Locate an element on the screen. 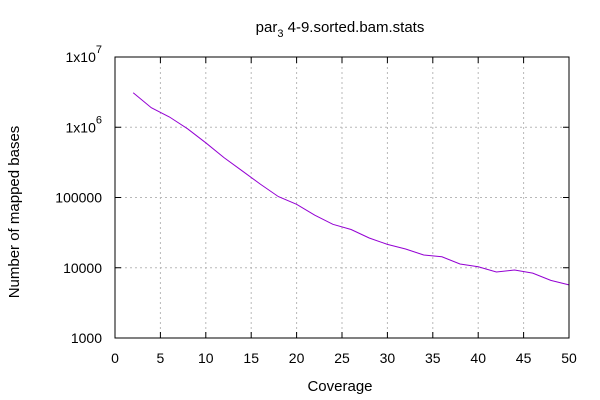  y-axis-label: Number of mapped bases is located at coordinates (14, 212).